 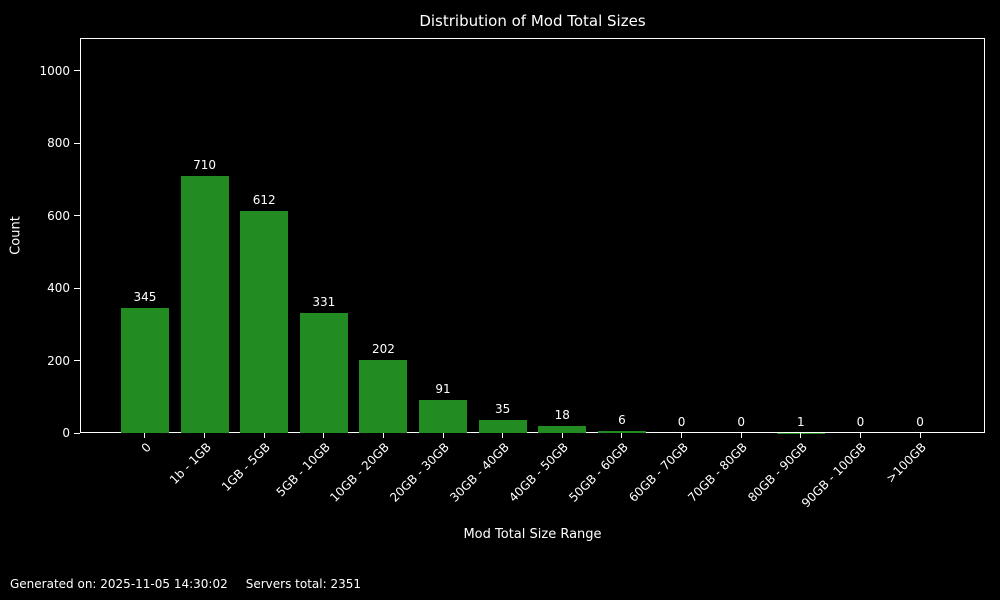 I want to click on x-tick-label: 80GB - 90GB, so click(x=777, y=472).